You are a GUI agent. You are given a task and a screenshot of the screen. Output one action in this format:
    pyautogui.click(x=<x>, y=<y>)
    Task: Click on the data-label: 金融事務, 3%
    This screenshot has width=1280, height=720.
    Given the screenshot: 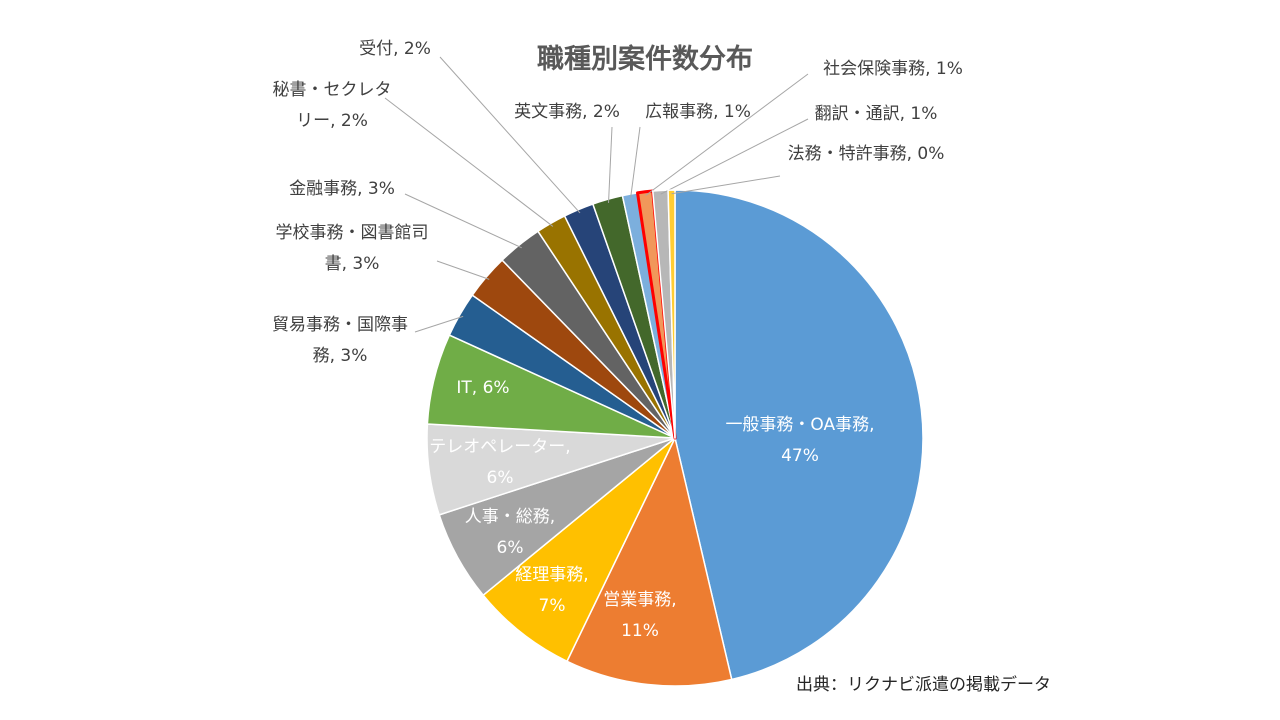 What is the action you would take?
    pyautogui.click(x=342, y=189)
    